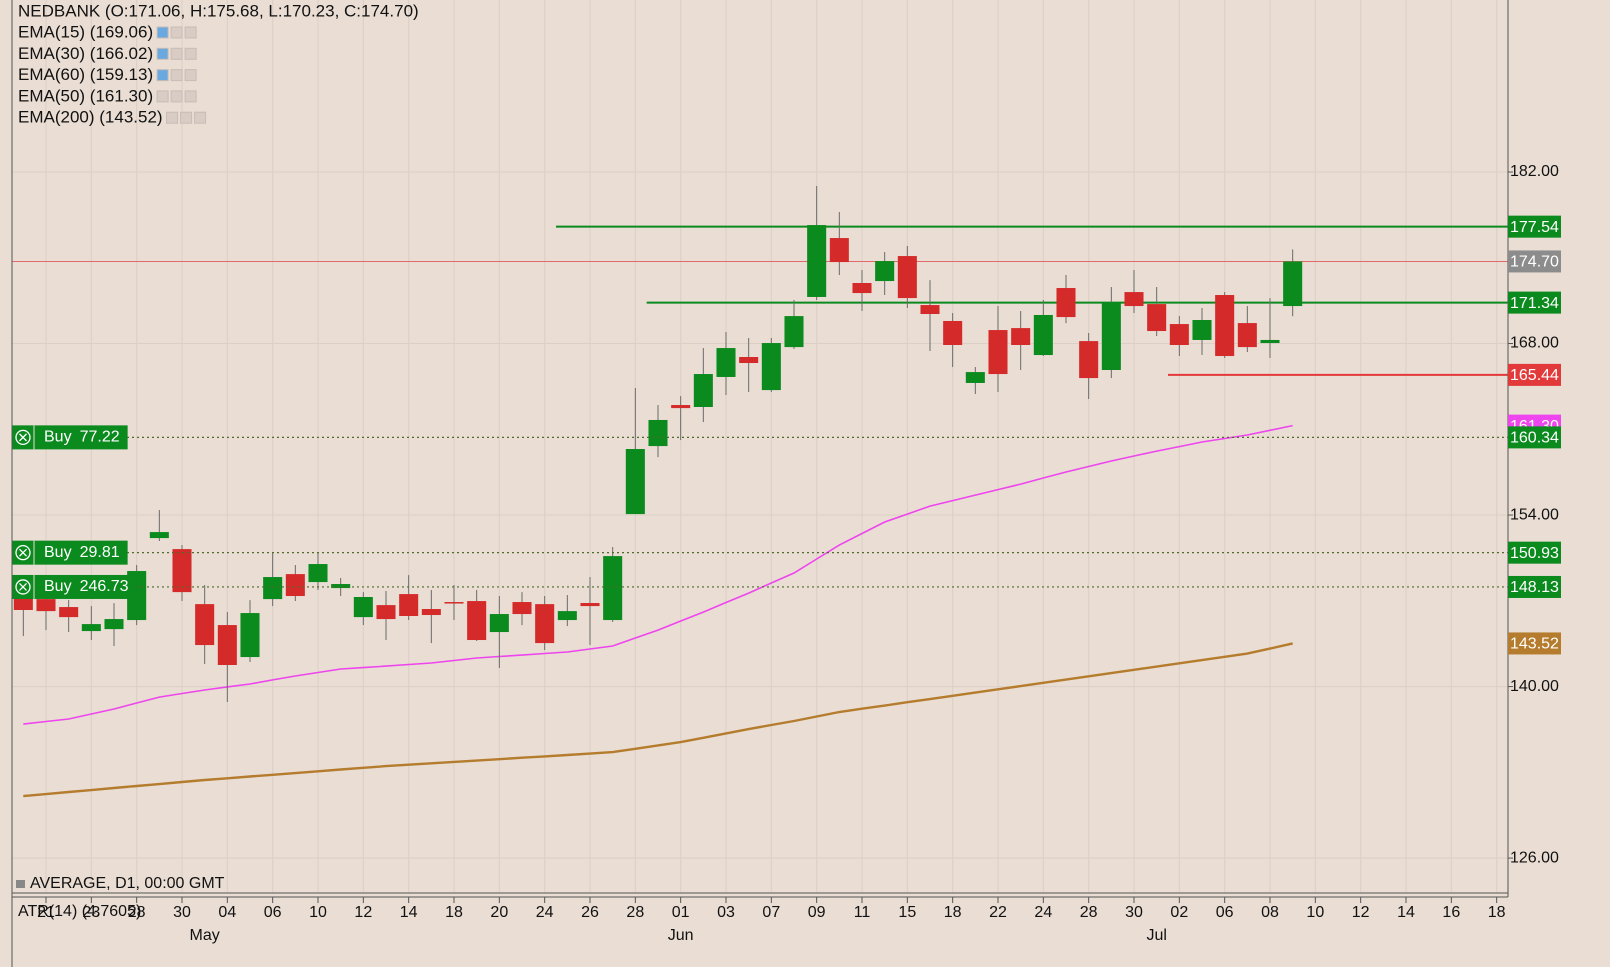  I want to click on level-price-label: 177.54, so click(1534, 227).